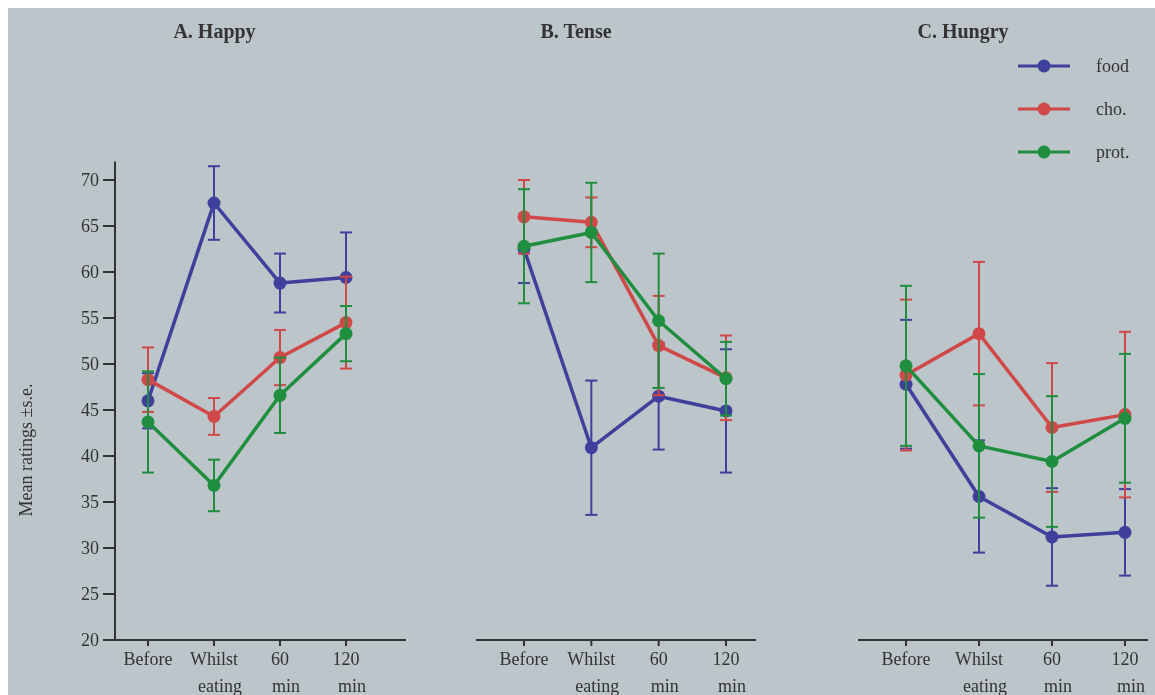 This screenshot has width=1155, height=695. What do you see at coordinates (90, 410) in the screenshot?
I see `y-tick-label: 45` at bounding box center [90, 410].